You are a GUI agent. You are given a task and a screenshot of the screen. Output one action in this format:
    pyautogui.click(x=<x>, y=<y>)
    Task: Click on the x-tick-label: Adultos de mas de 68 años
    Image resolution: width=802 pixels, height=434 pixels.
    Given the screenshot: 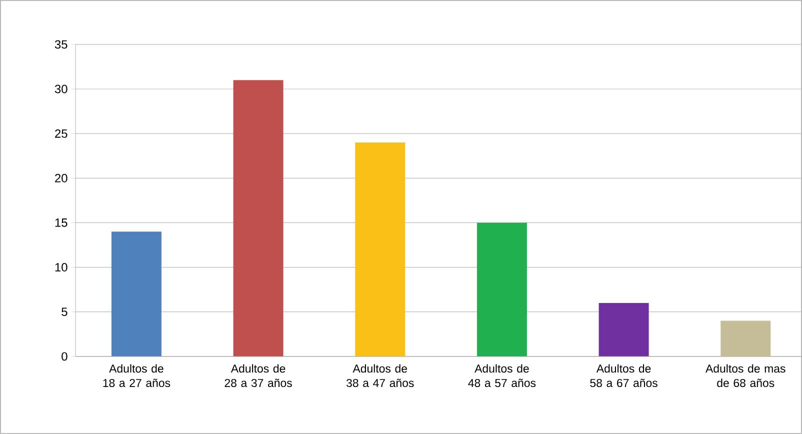 What is the action you would take?
    pyautogui.click(x=746, y=376)
    